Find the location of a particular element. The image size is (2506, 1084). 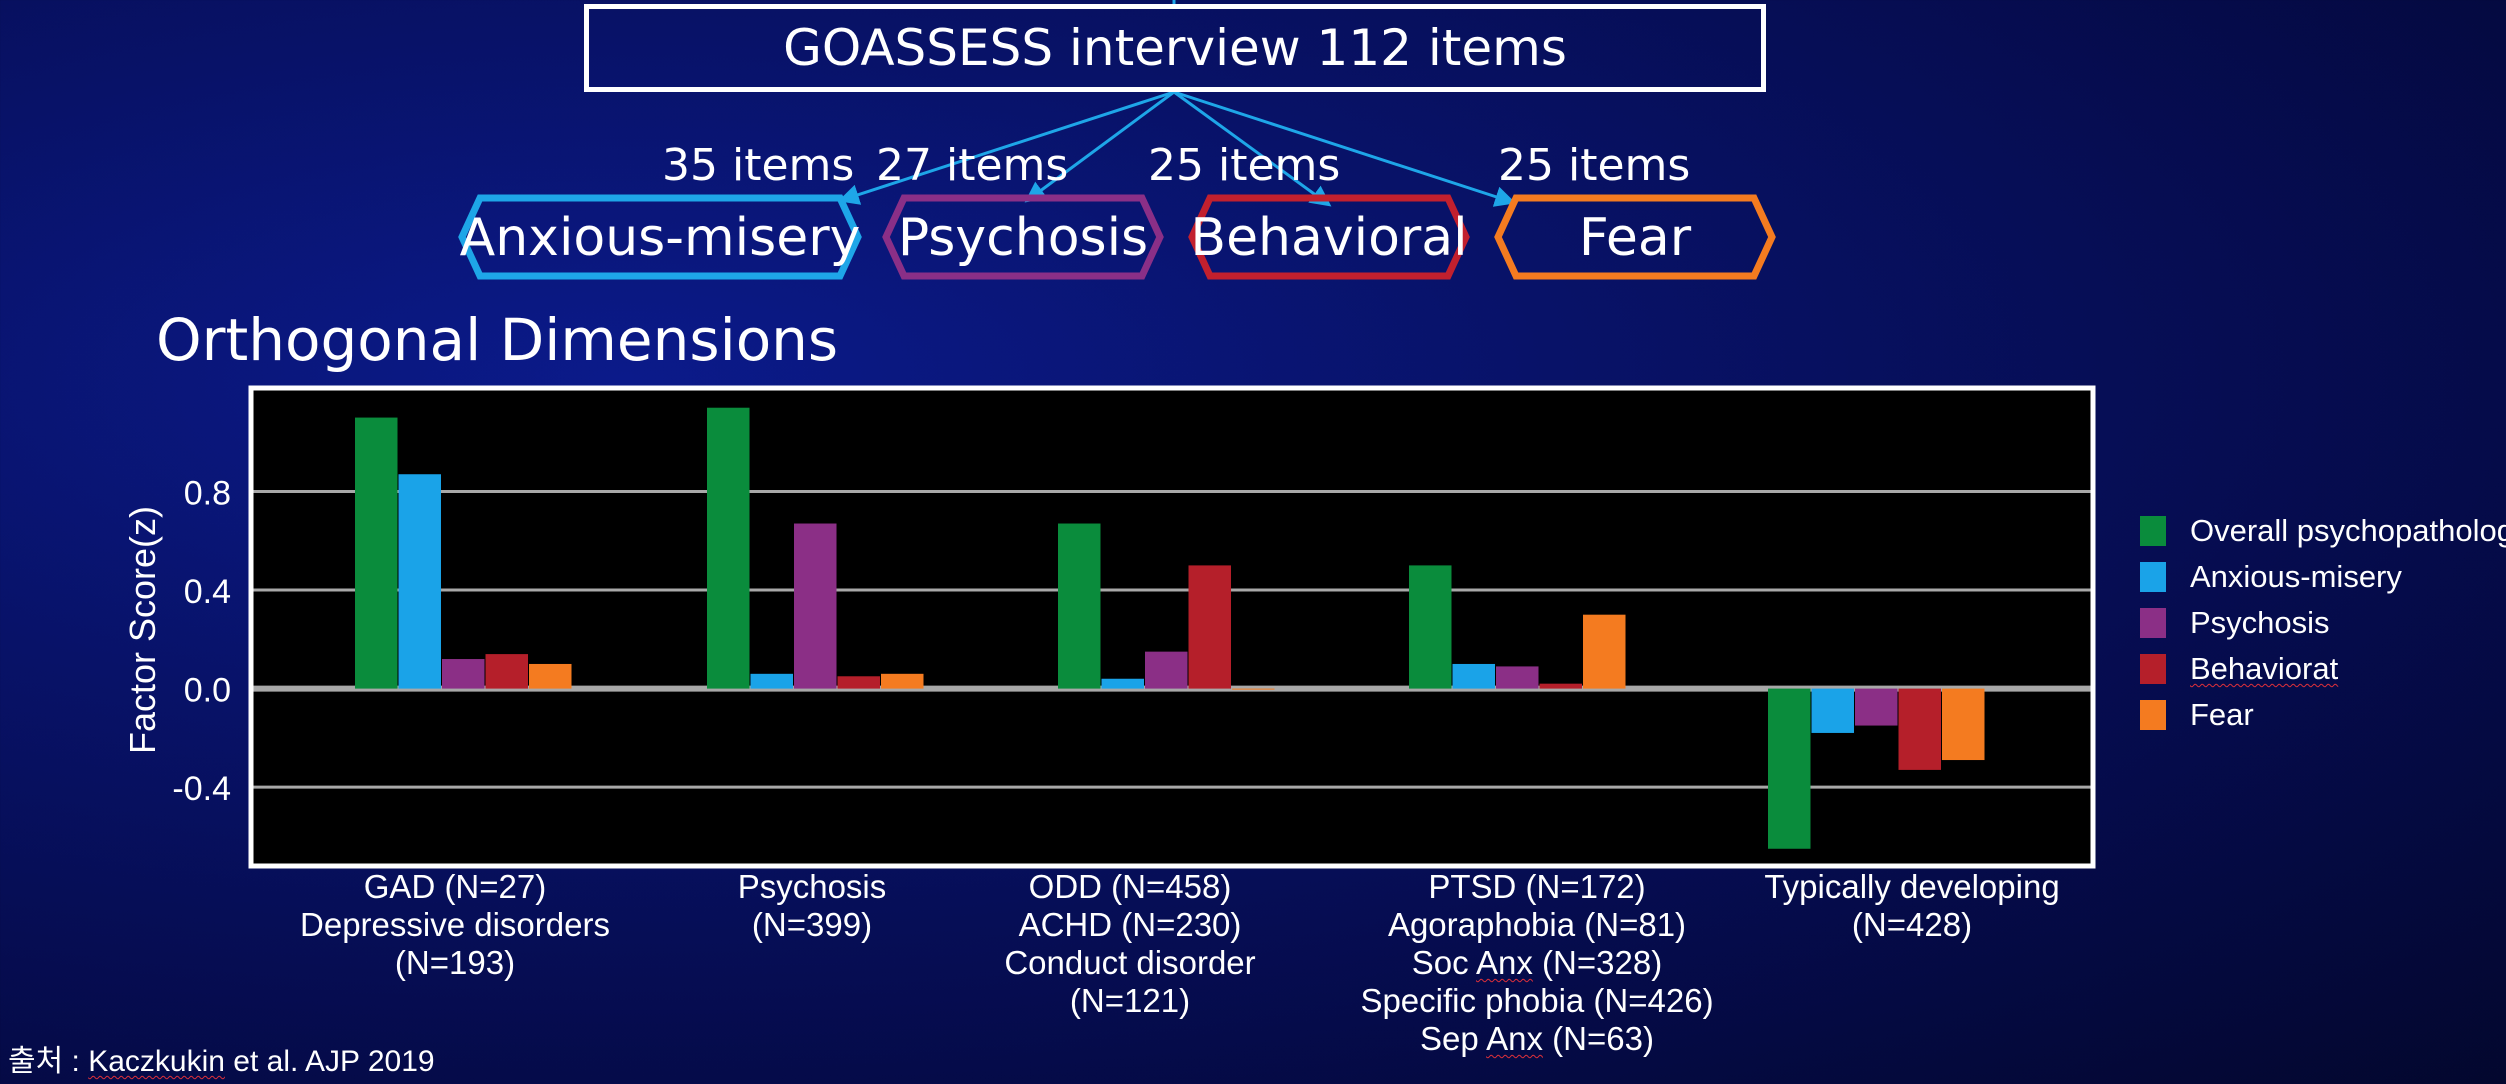

x-category-label: Typically developing (N=428) is located at coordinates (1912, 906).